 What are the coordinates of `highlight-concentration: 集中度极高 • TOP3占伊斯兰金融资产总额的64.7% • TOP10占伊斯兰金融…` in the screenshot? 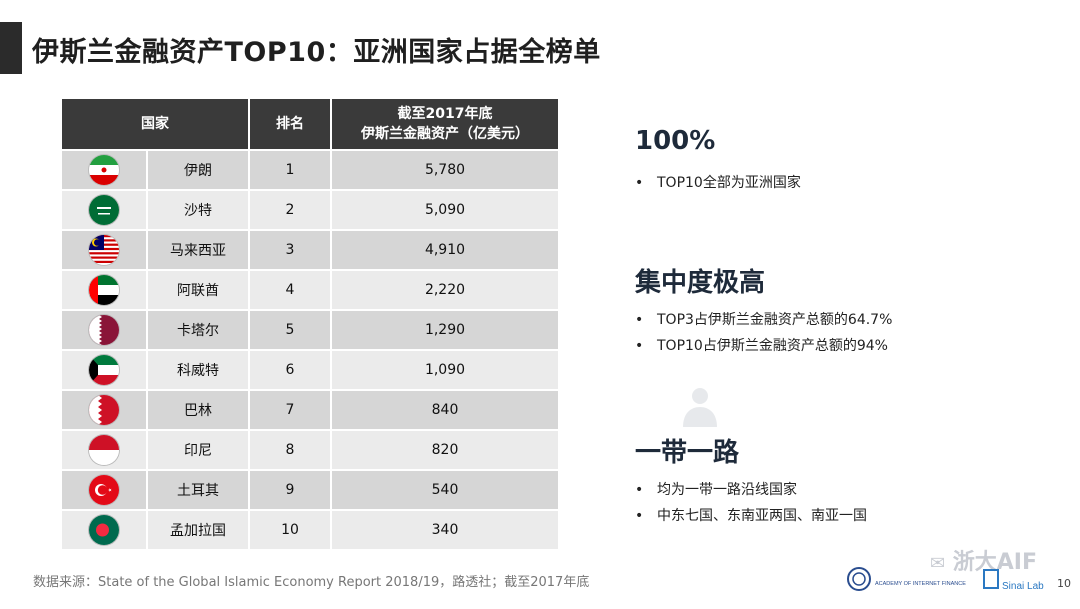 It's located at (763, 310).